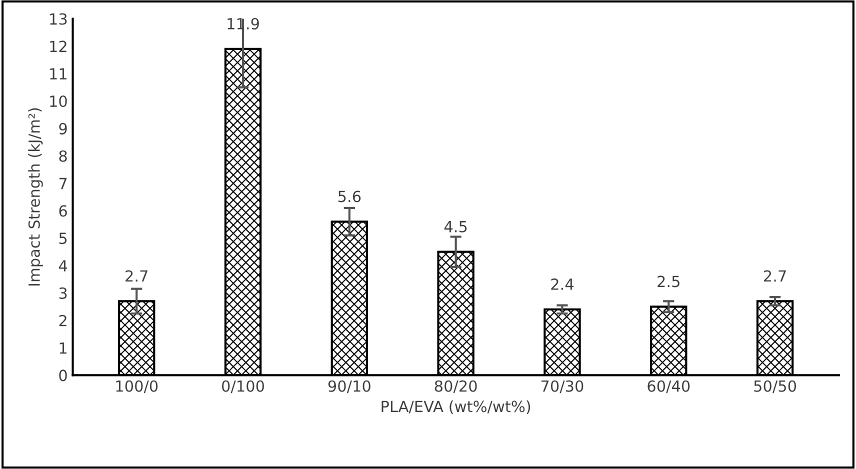 The image size is (856, 469). What do you see at coordinates (63, 128) in the screenshot?
I see `y-tick-label: 9` at bounding box center [63, 128].